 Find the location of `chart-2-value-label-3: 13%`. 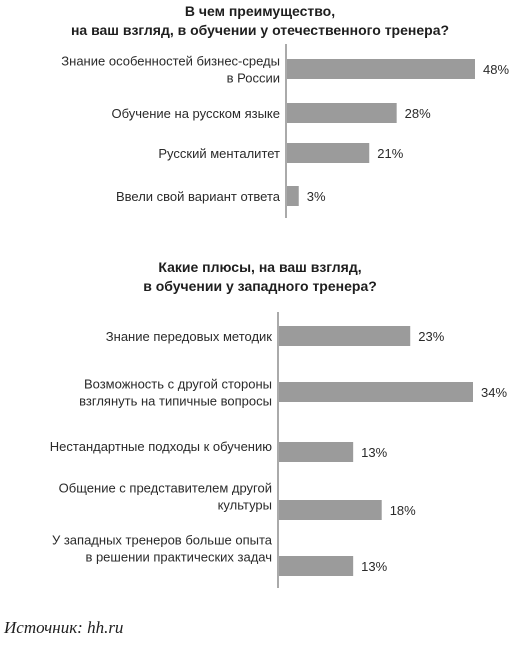

chart-2-value-label-3: 13% is located at coordinates (374, 452).